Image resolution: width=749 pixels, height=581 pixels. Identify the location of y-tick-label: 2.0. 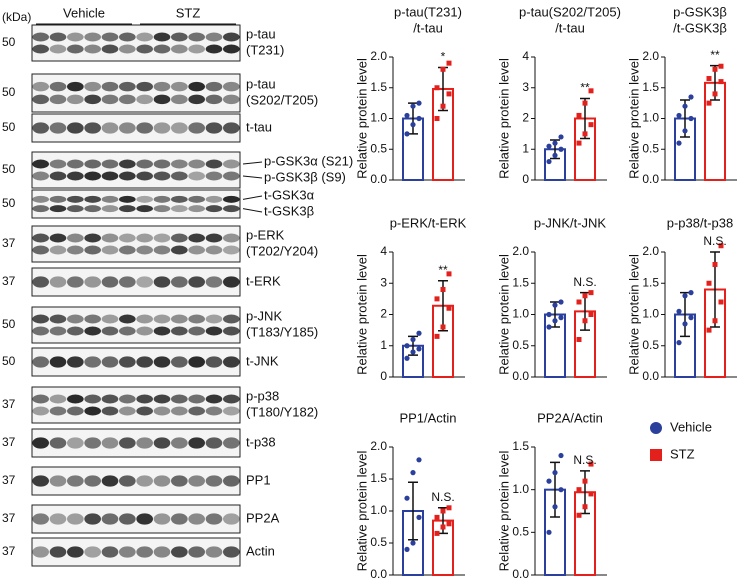
(378, 56).